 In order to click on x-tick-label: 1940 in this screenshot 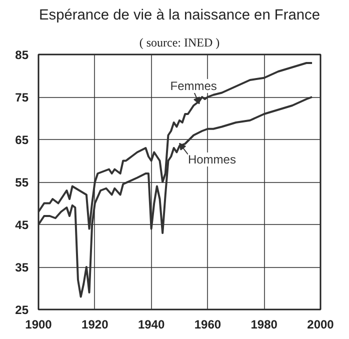, I will do `click(151, 325)`.